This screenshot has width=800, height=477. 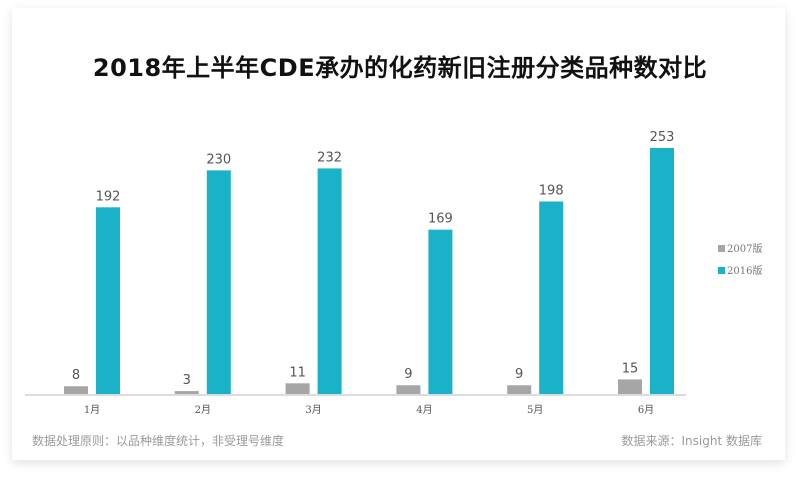 I want to click on data-label: 232, so click(x=329, y=157).